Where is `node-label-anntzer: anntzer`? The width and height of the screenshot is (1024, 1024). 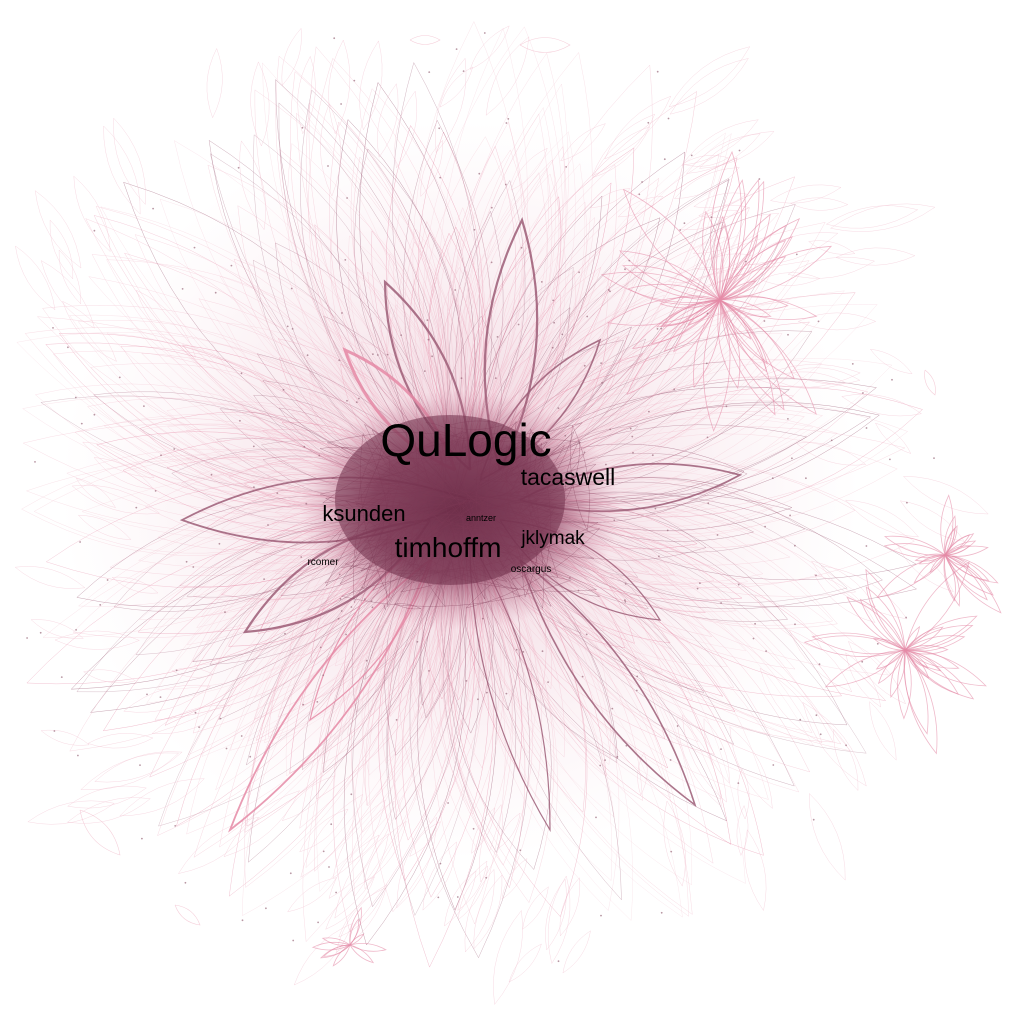 node-label-anntzer: anntzer is located at coordinates (481, 518).